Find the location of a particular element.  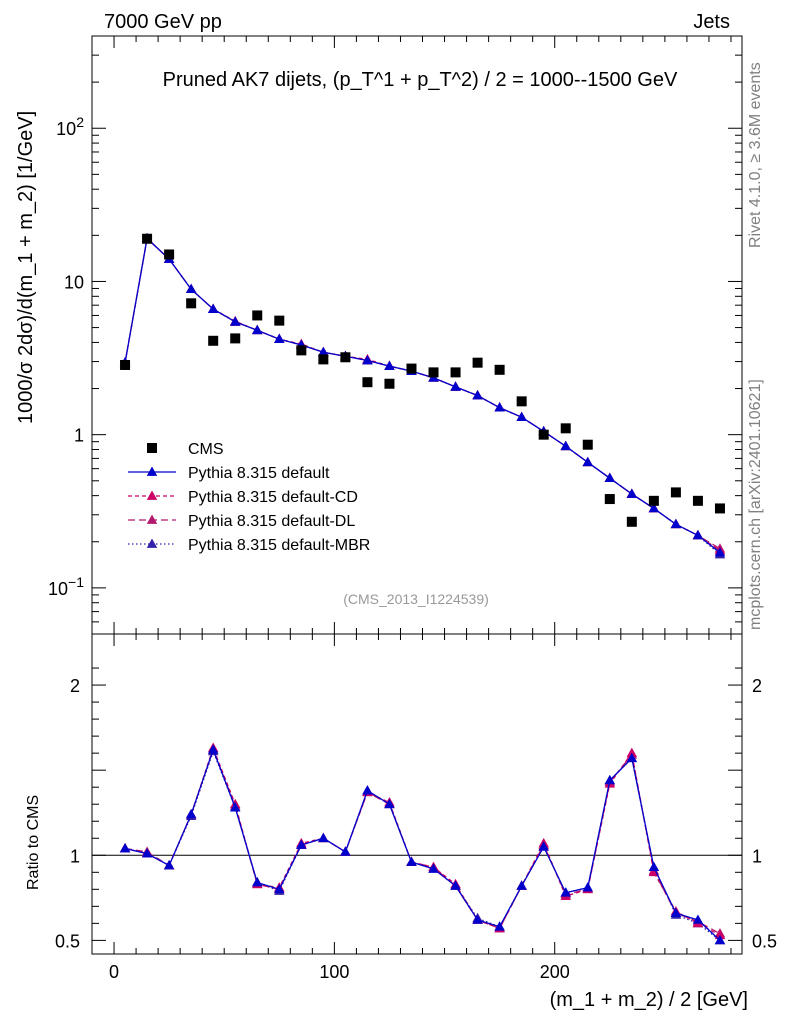

legend-label-data: CMS is located at coordinates (206, 449).